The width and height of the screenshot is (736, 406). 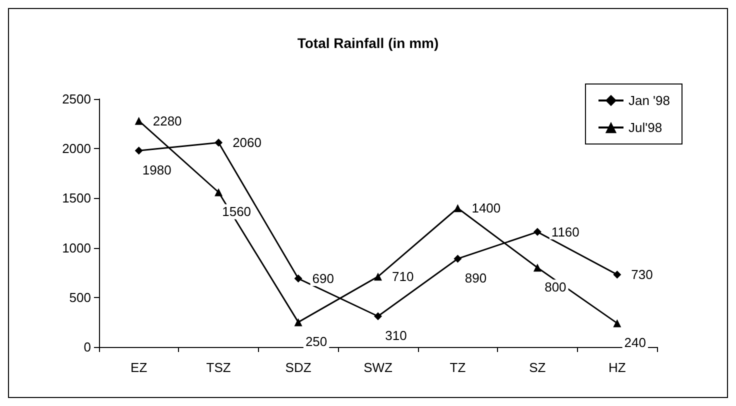 I want to click on y-tick-label: 0, so click(x=87, y=347).